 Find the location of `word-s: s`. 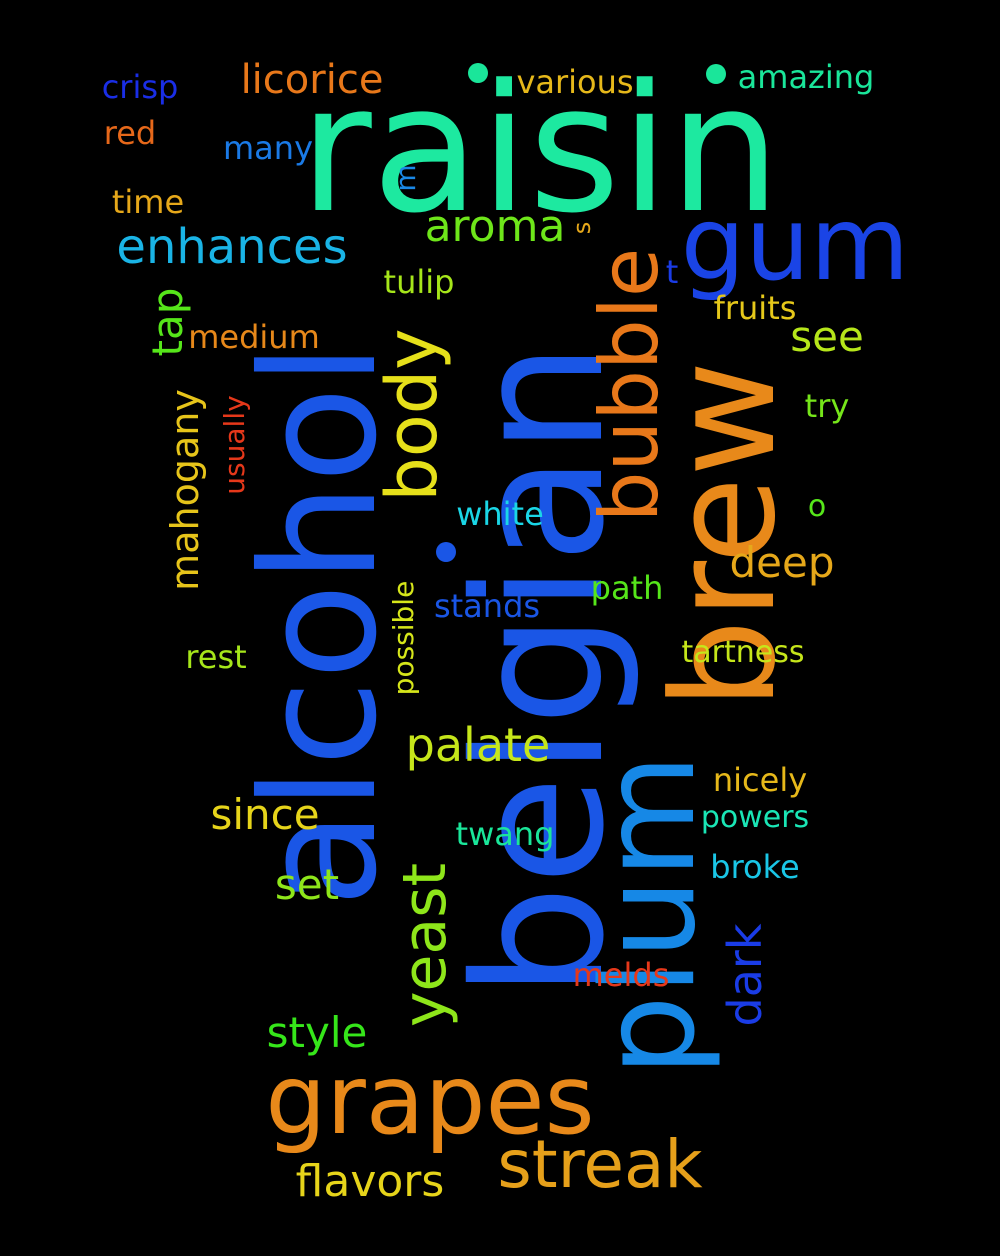

word-s: s is located at coordinates (582, 228).